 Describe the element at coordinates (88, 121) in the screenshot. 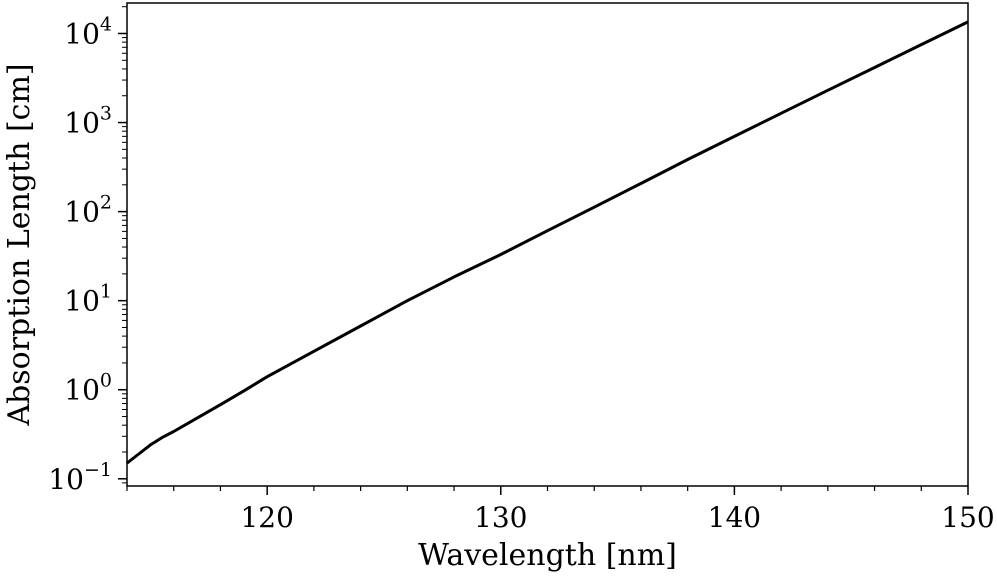

I see `y-tick-label: 10³` at that location.